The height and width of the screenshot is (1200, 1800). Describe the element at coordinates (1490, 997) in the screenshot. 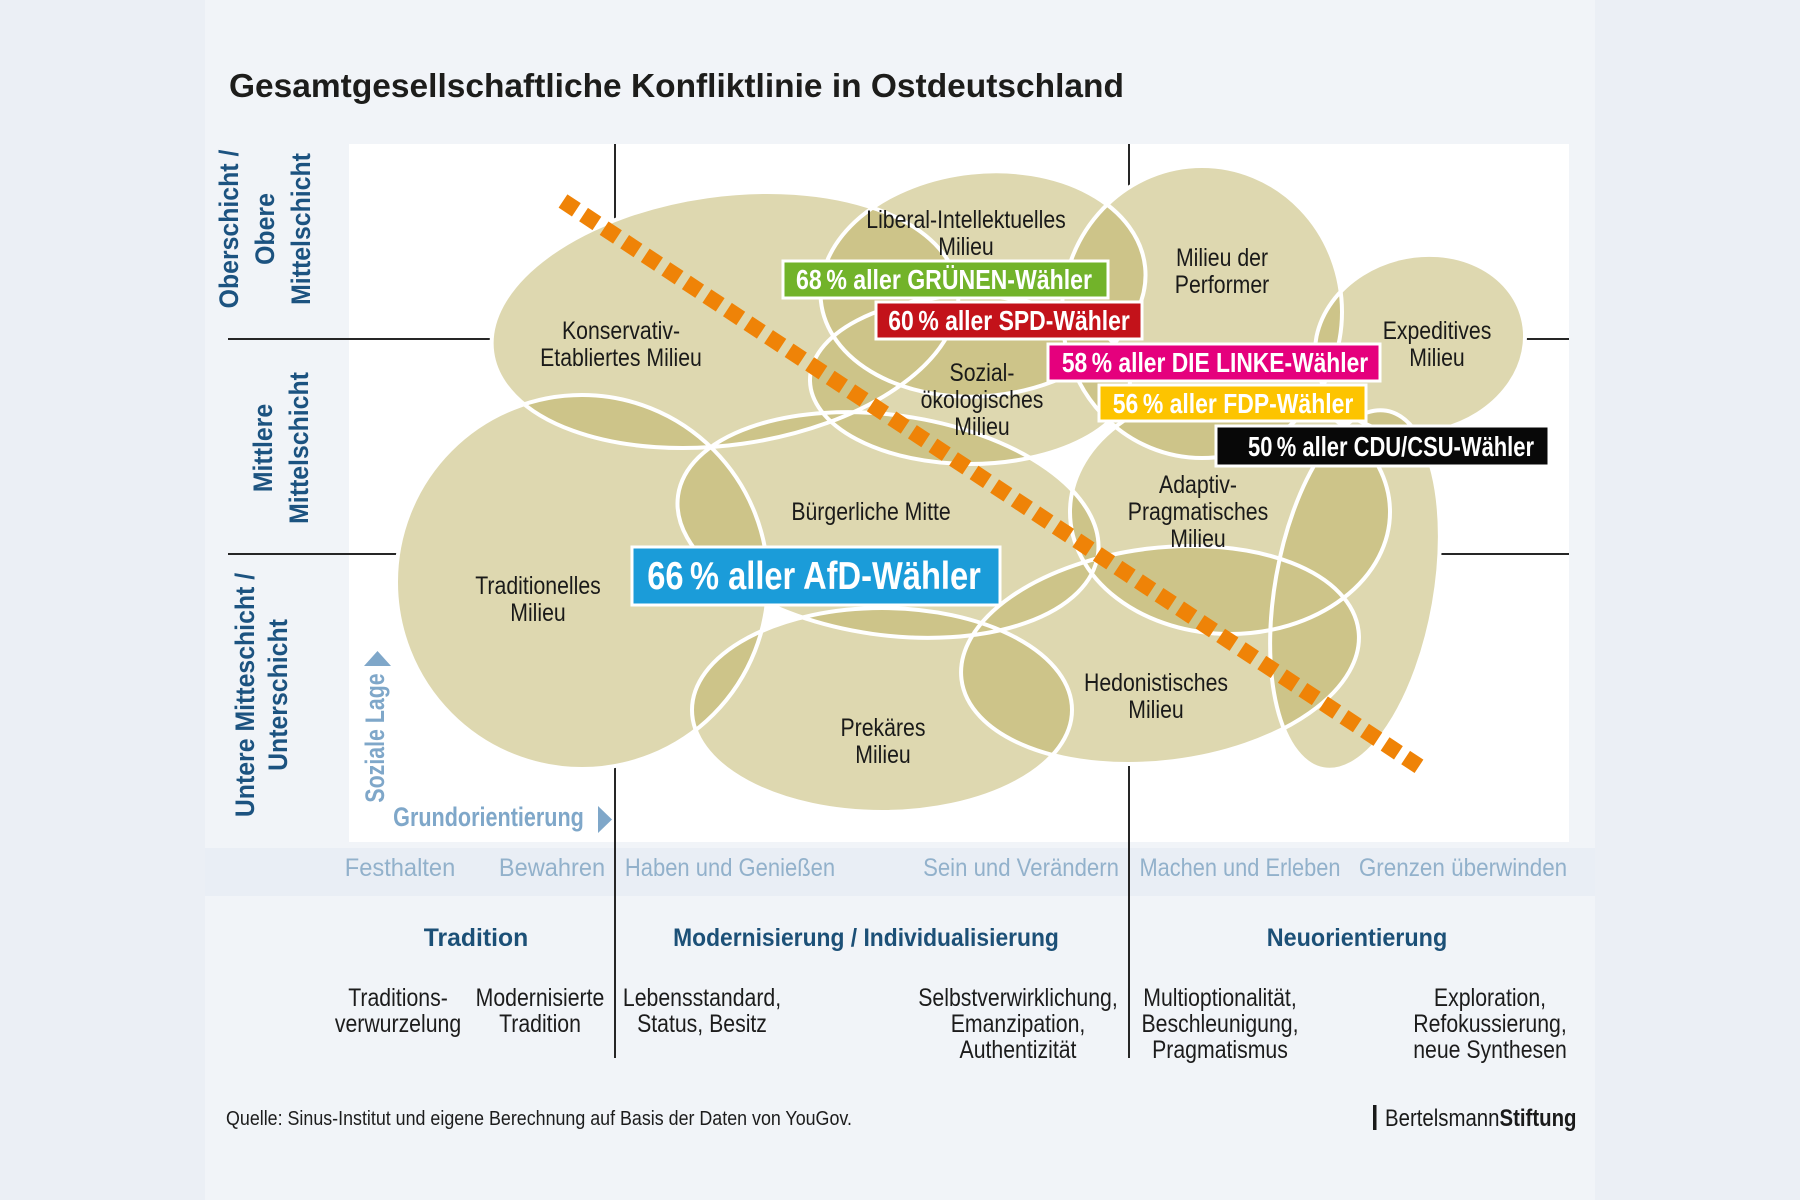

I see `svg-text: Exploration,` at that location.